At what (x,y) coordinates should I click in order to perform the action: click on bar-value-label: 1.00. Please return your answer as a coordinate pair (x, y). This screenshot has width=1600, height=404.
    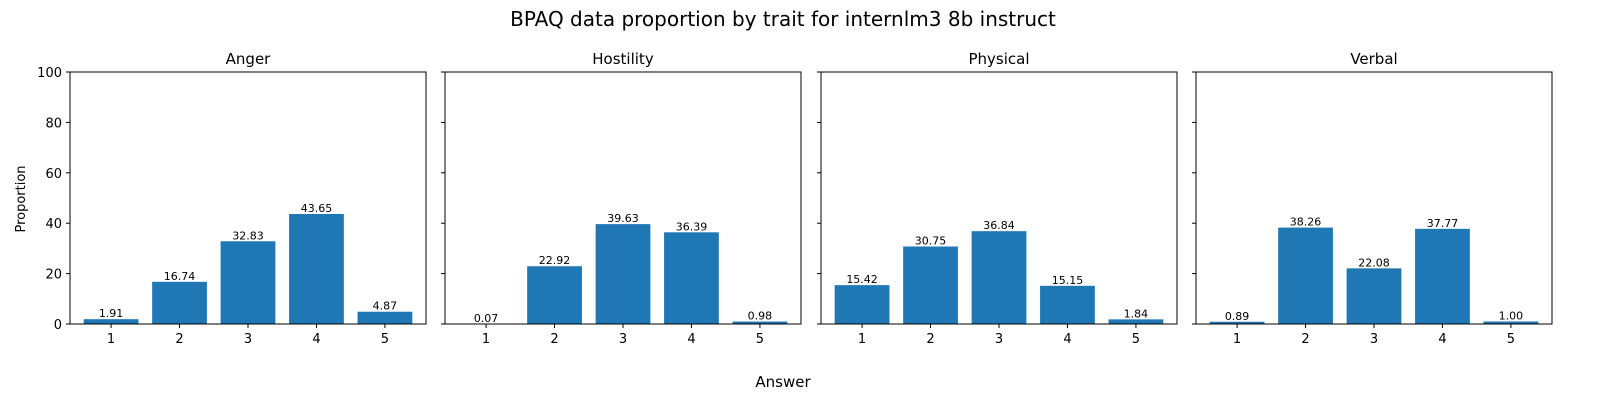
    Looking at the image, I should click on (1511, 315).